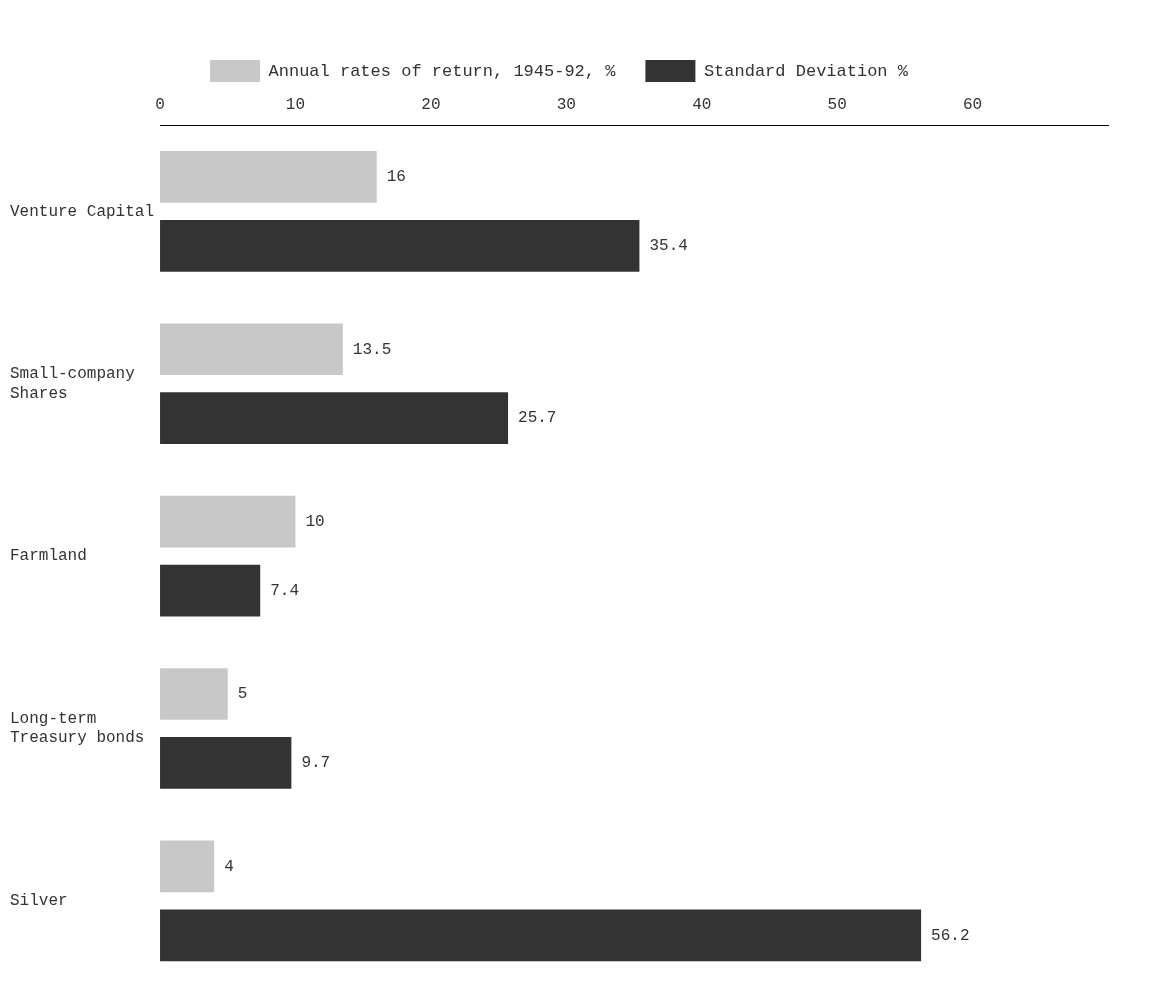 This screenshot has height=1007, width=1168. Describe the element at coordinates (702, 104) in the screenshot. I see `x-tick-label: 40` at that location.